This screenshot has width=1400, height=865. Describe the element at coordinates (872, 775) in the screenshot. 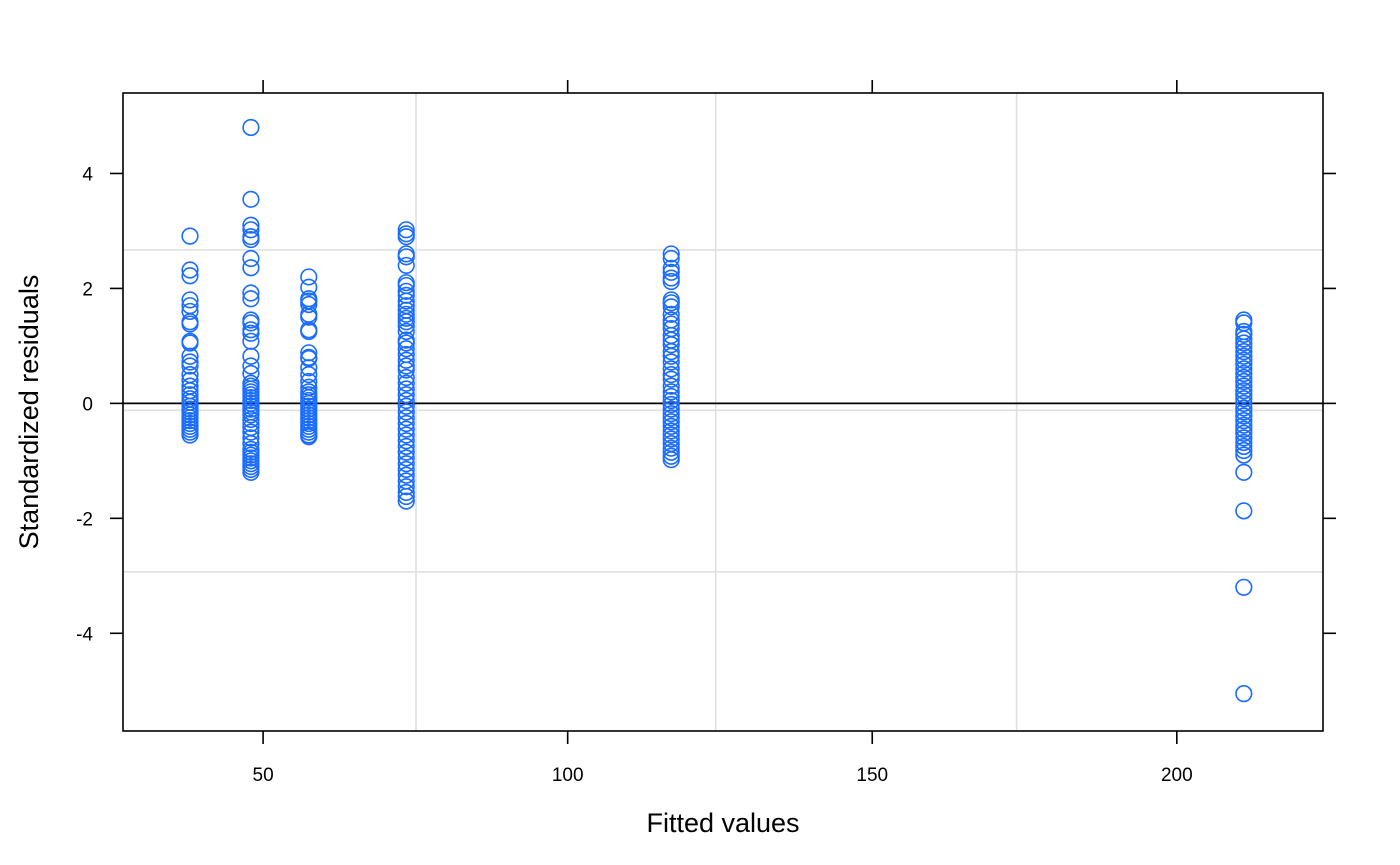

I see `x-tick-label-2: 150` at that location.